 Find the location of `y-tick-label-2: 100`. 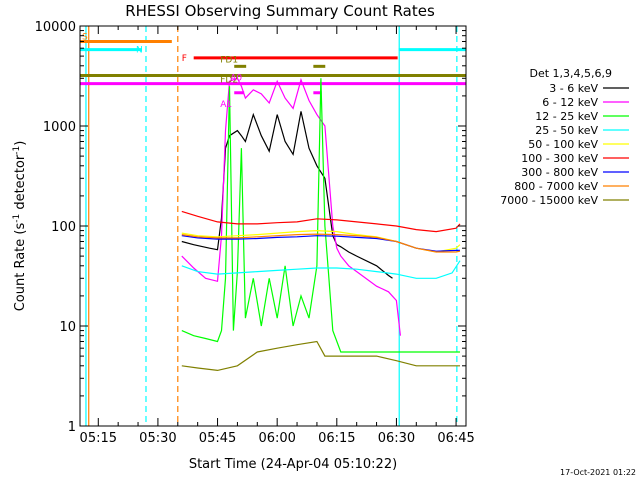

y-tick-label-2: 100 is located at coordinates (63, 227).